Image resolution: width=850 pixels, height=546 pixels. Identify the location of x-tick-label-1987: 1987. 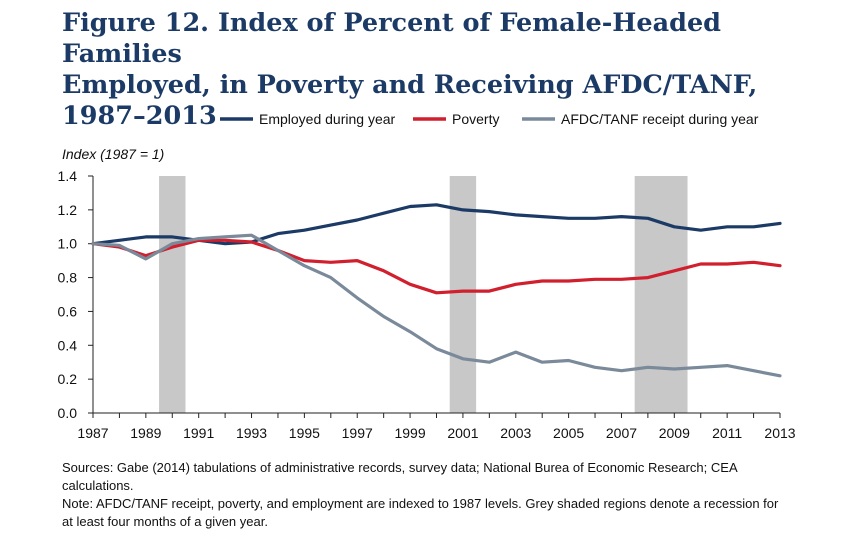
(92, 433).